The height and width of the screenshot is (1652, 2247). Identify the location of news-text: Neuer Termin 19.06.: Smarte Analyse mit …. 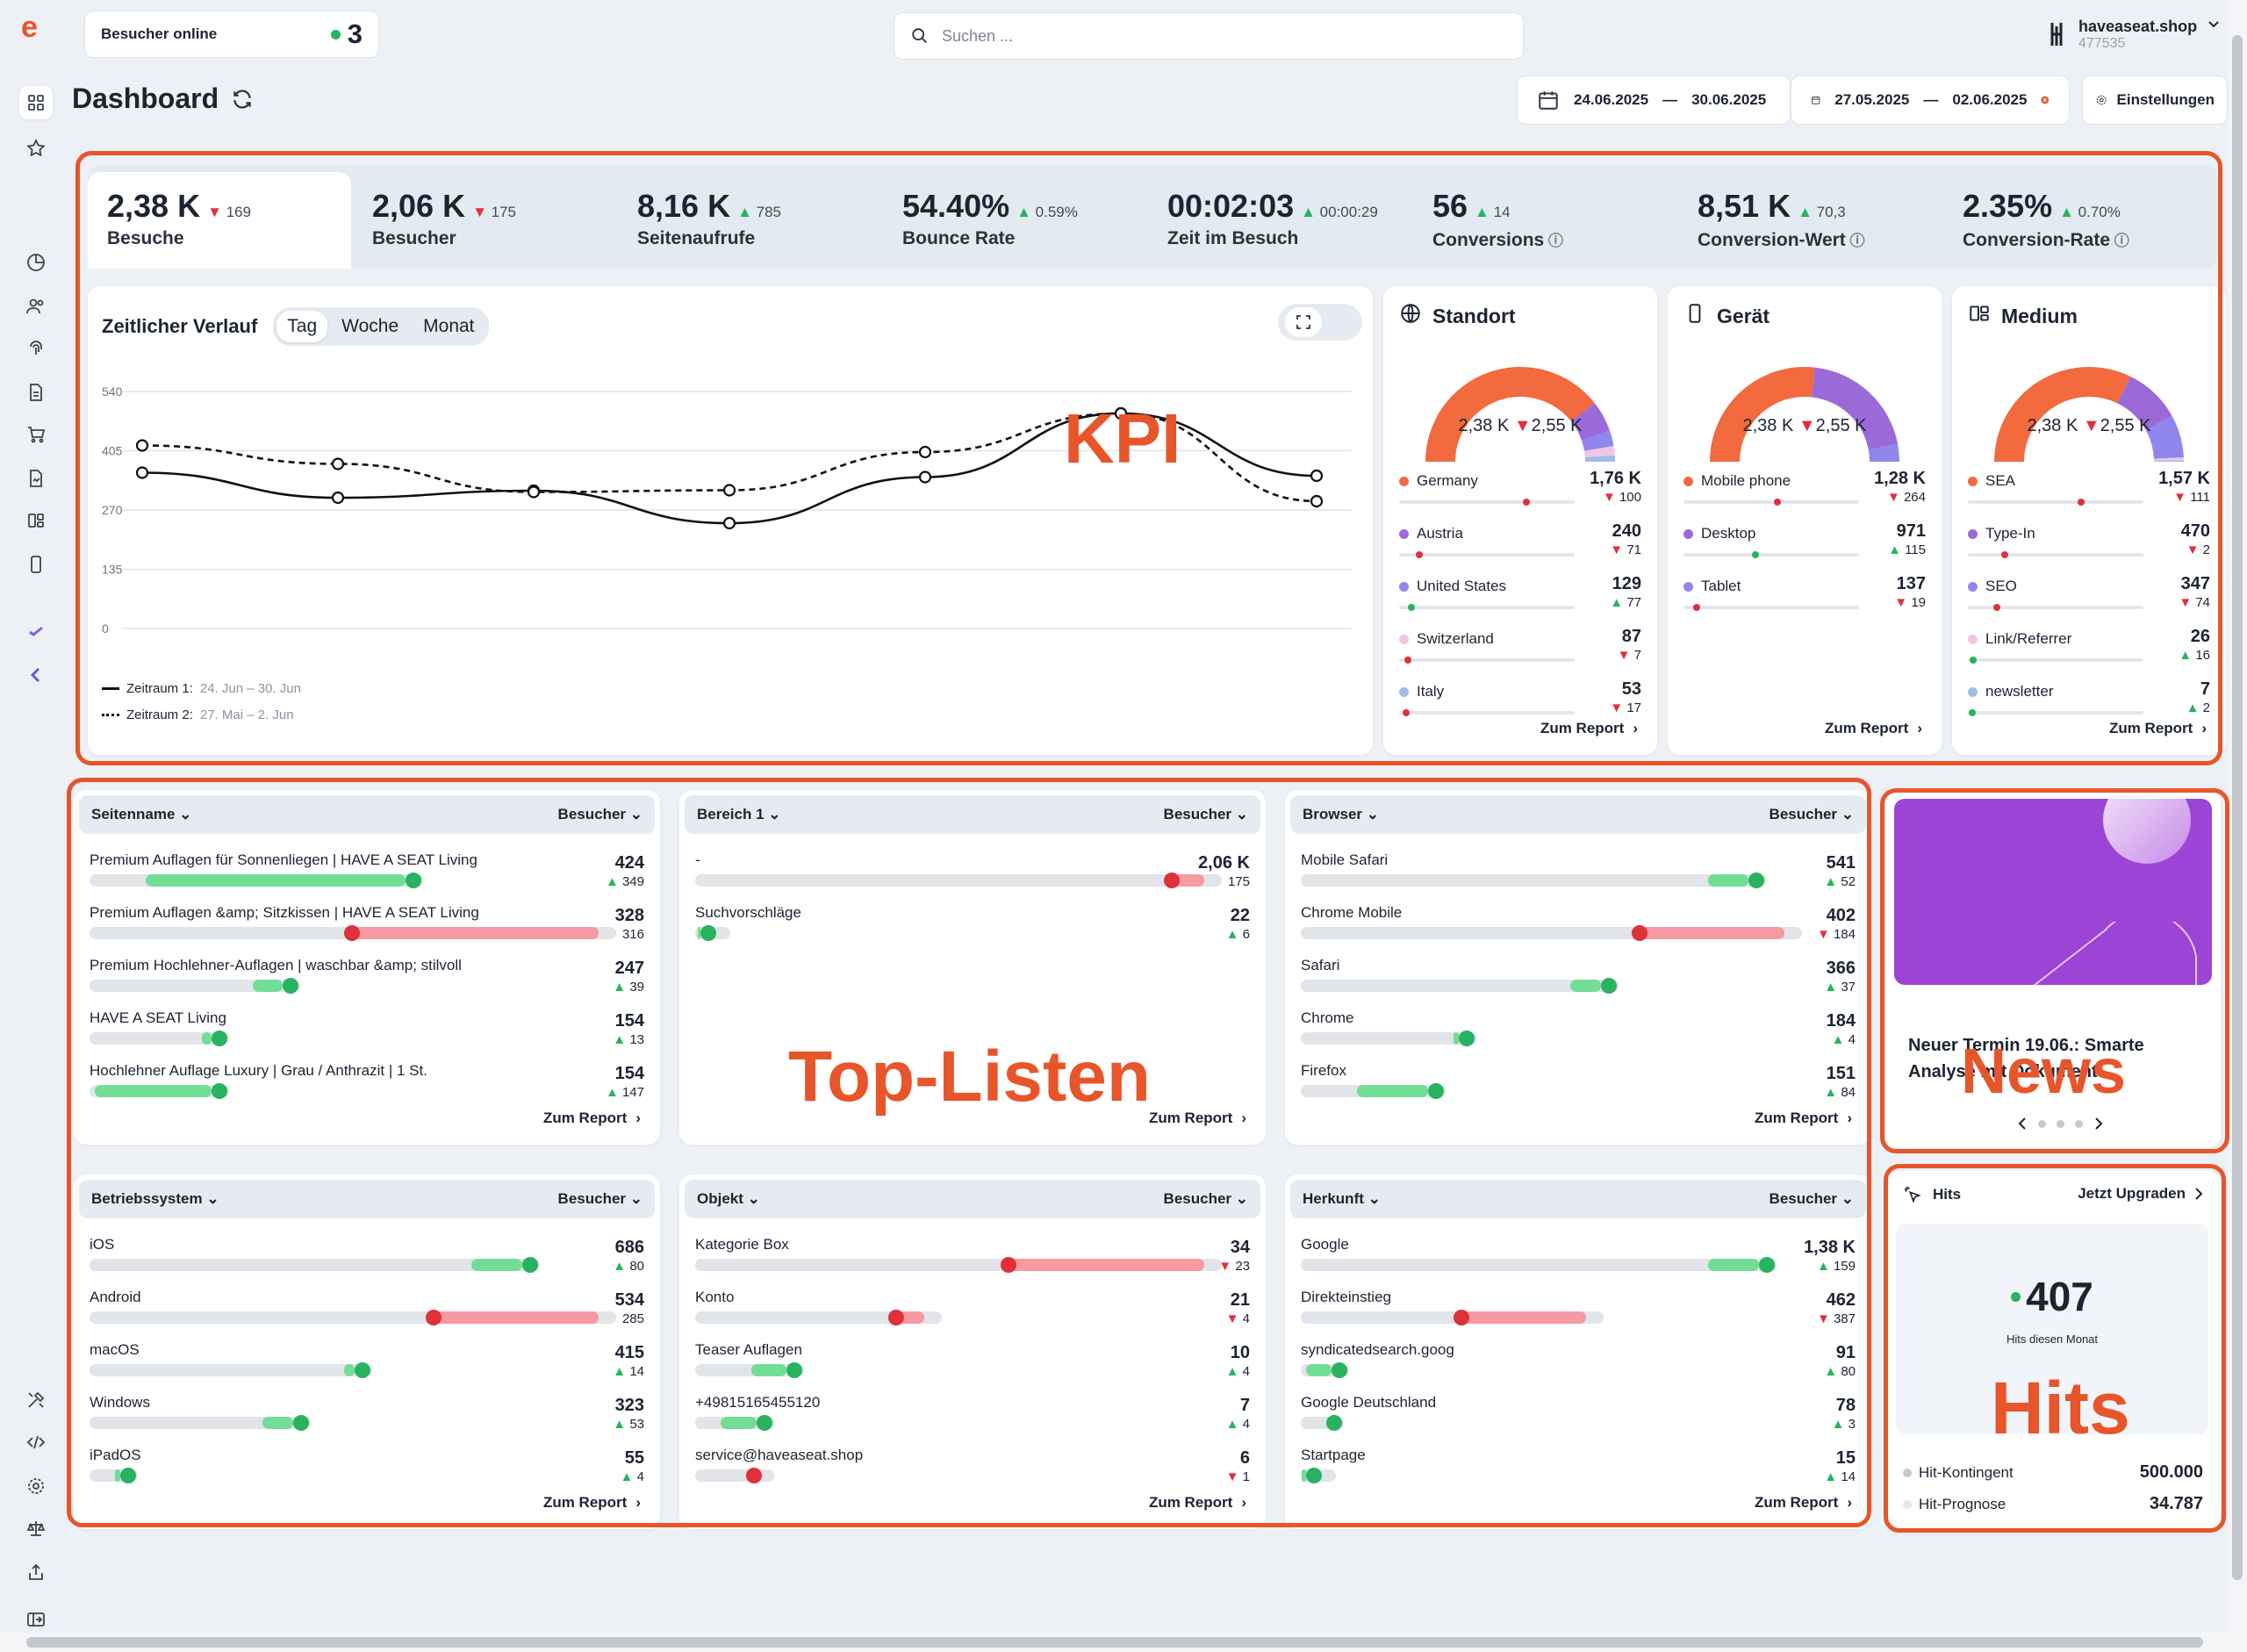
(2026, 1058).